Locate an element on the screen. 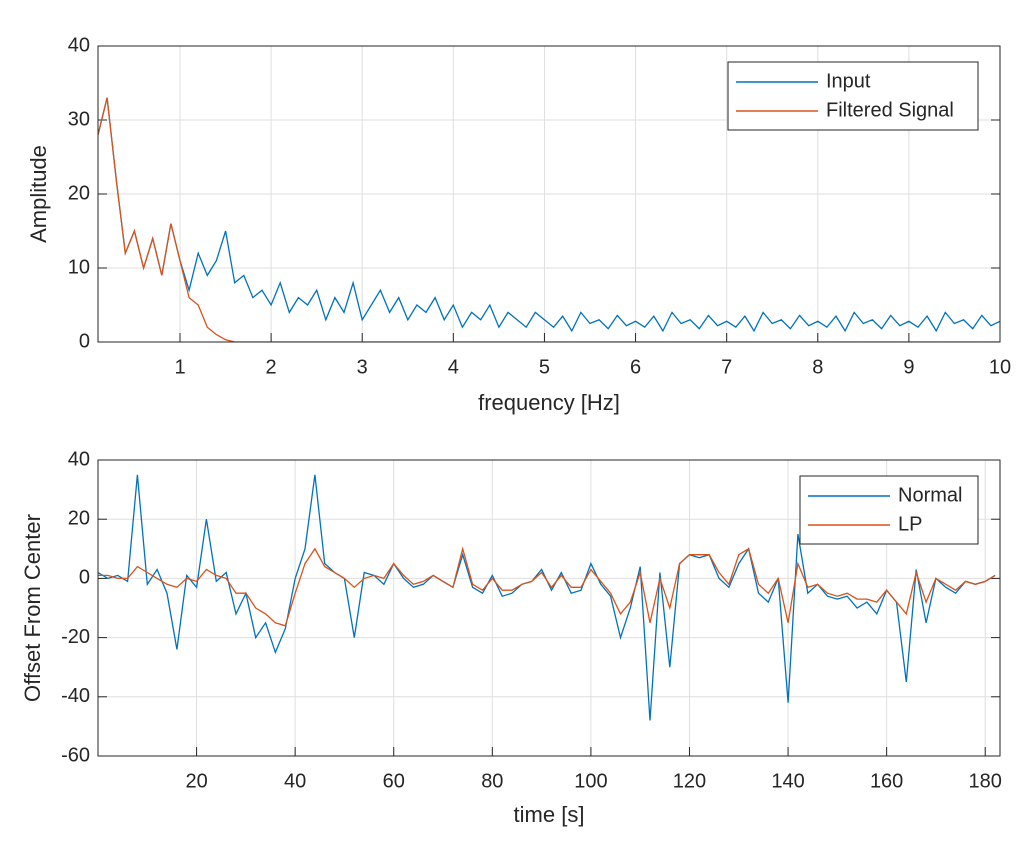 The width and height of the screenshot is (1024, 841). y-axis-label: Amplitude is located at coordinates (38, 194).